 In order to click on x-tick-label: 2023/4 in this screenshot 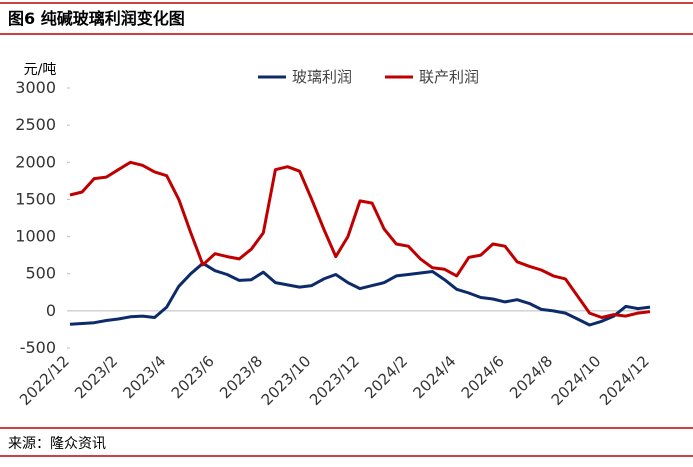, I will do `click(144, 377)`.